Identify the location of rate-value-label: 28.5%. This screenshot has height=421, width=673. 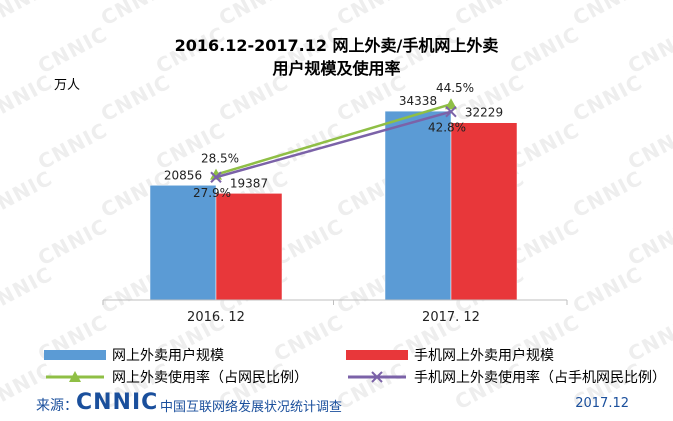
(220, 159).